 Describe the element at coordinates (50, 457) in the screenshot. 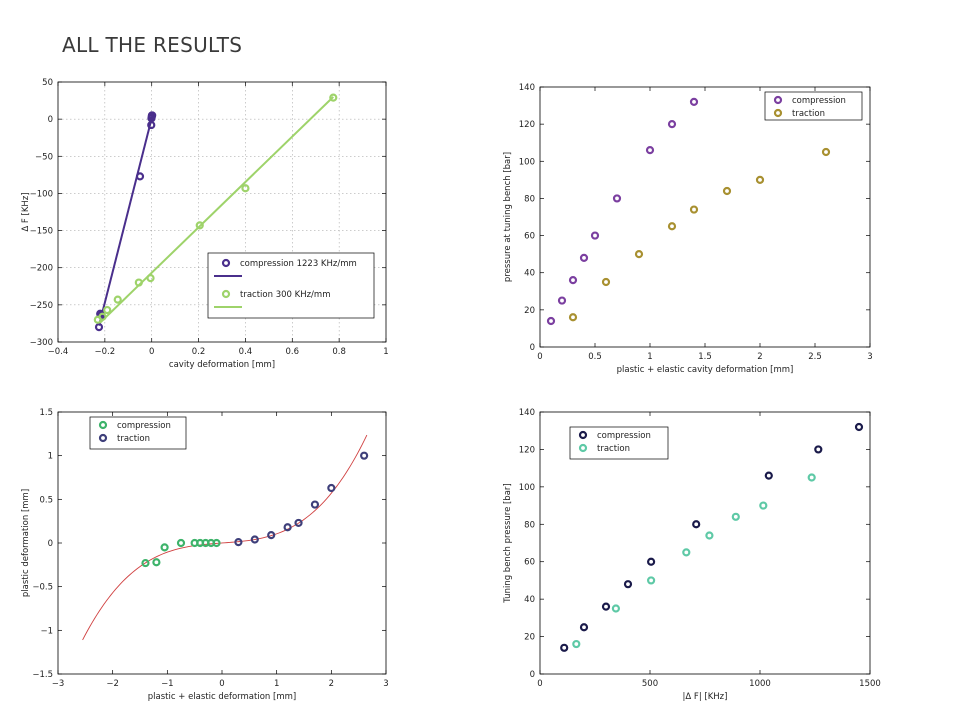

I see `y-tick-label: 1` at that location.